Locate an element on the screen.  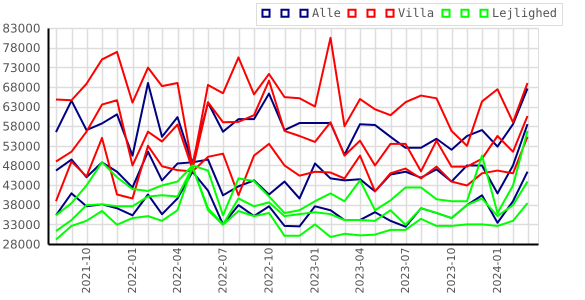
x-tick-label: 2022-10 is located at coordinates (269, 271).